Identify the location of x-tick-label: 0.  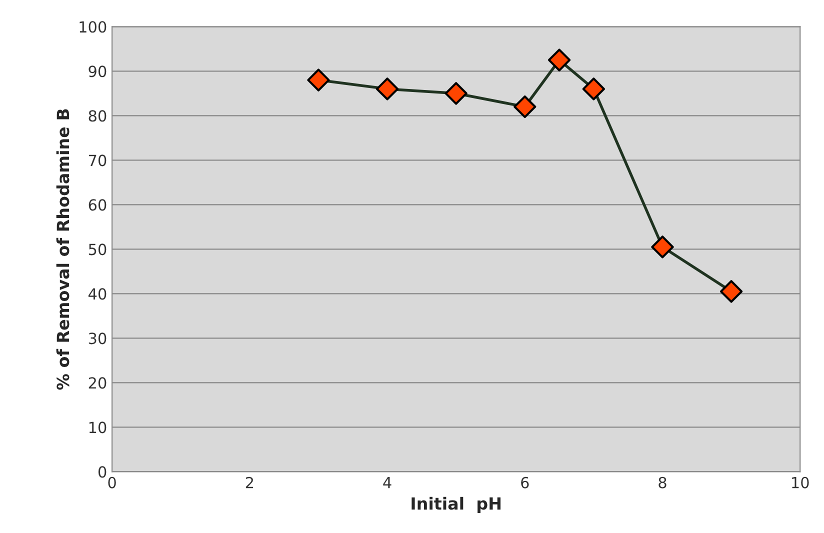
(112, 482).